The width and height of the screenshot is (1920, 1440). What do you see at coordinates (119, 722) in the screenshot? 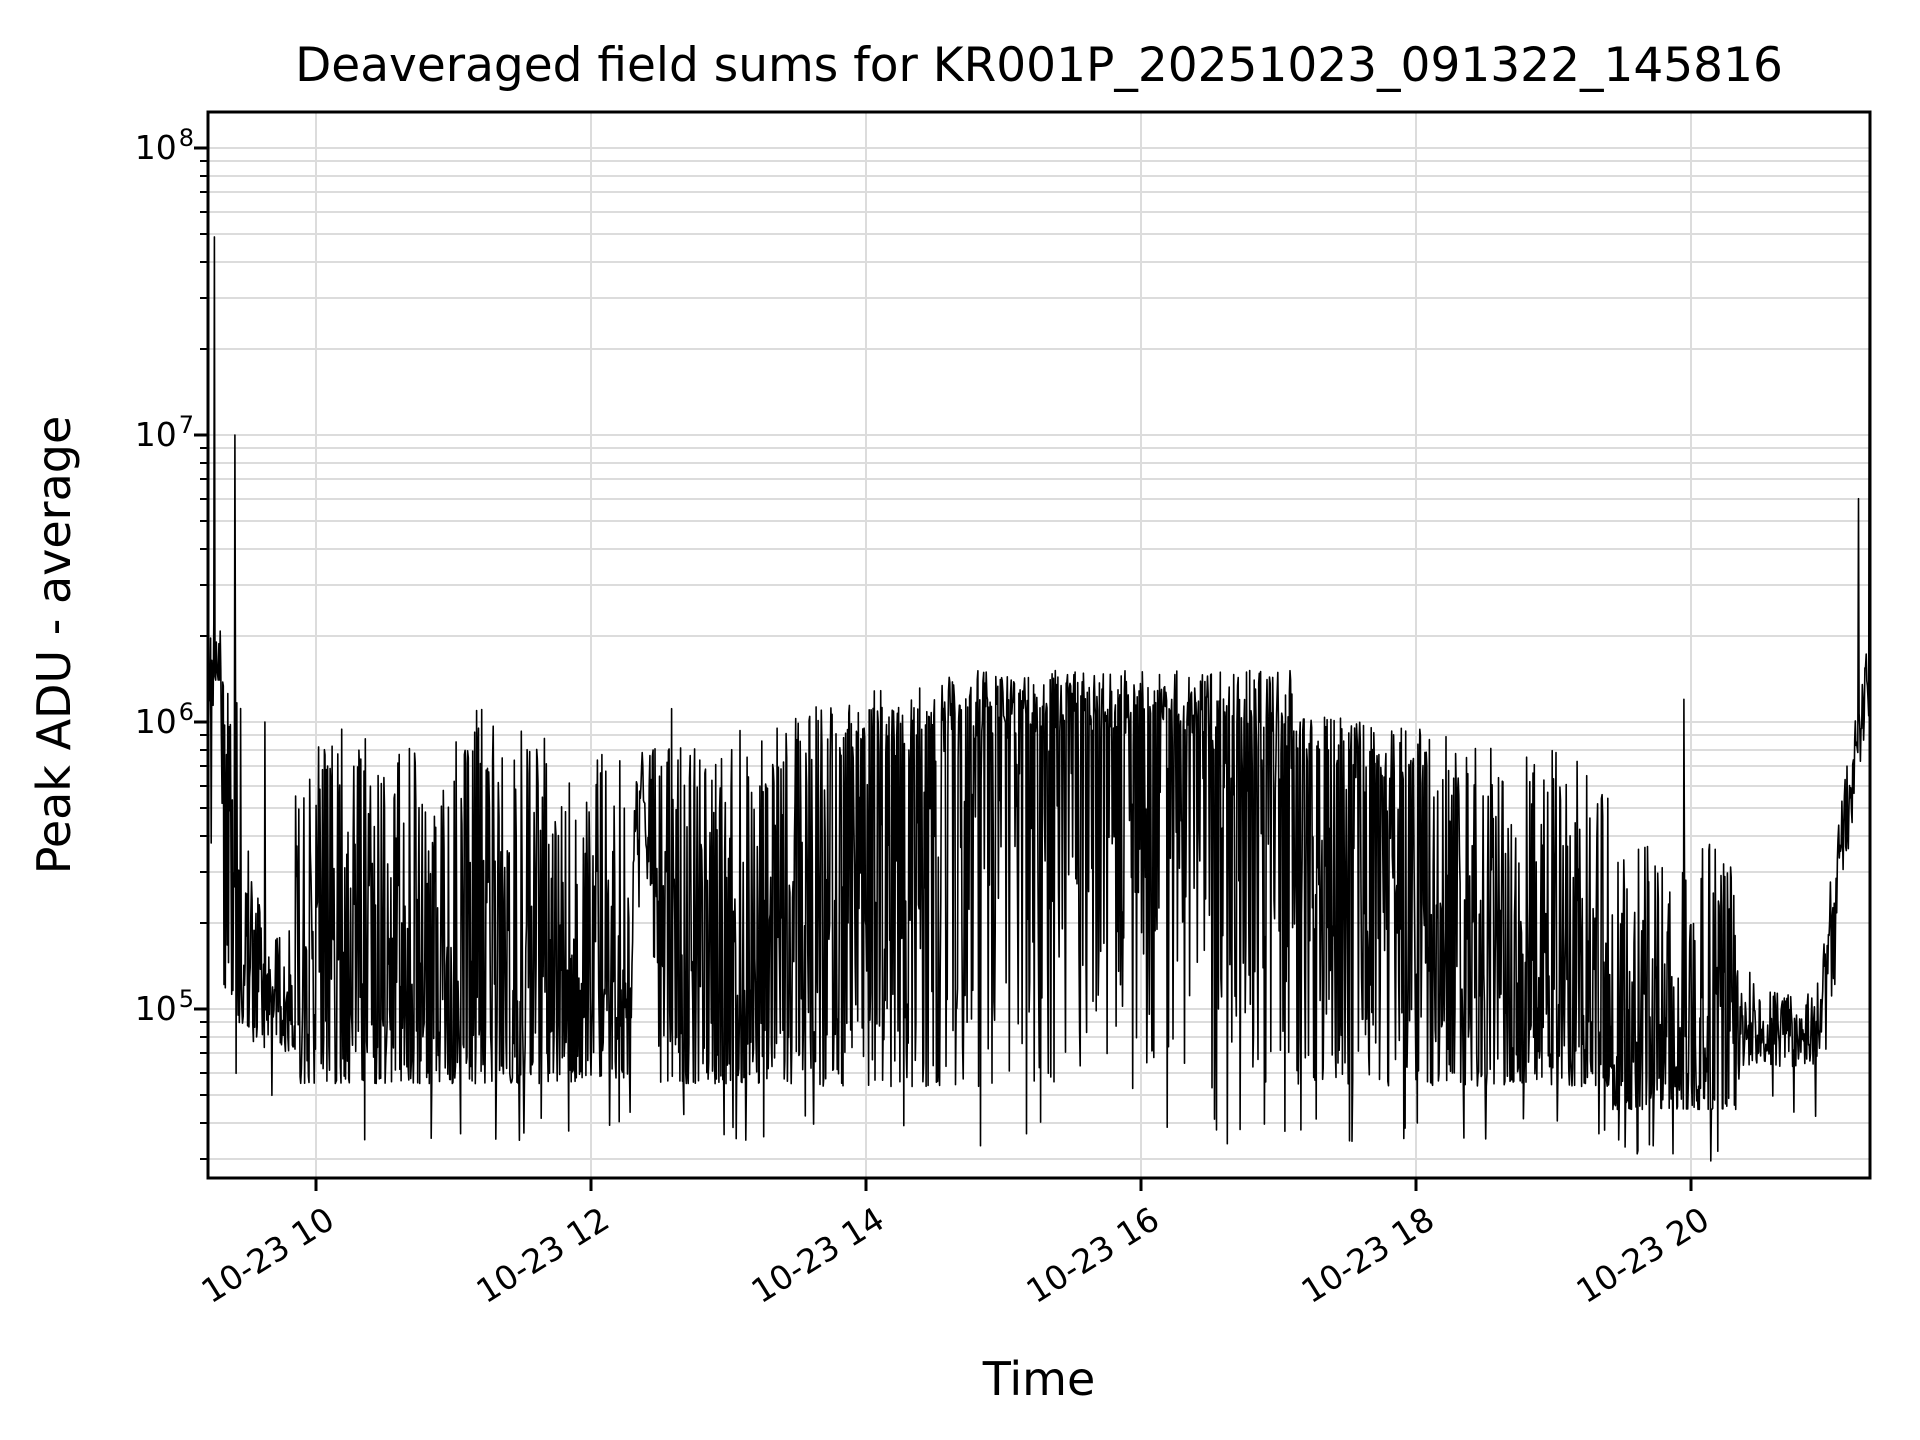
I see `y-tick-label: 106` at bounding box center [119, 722].